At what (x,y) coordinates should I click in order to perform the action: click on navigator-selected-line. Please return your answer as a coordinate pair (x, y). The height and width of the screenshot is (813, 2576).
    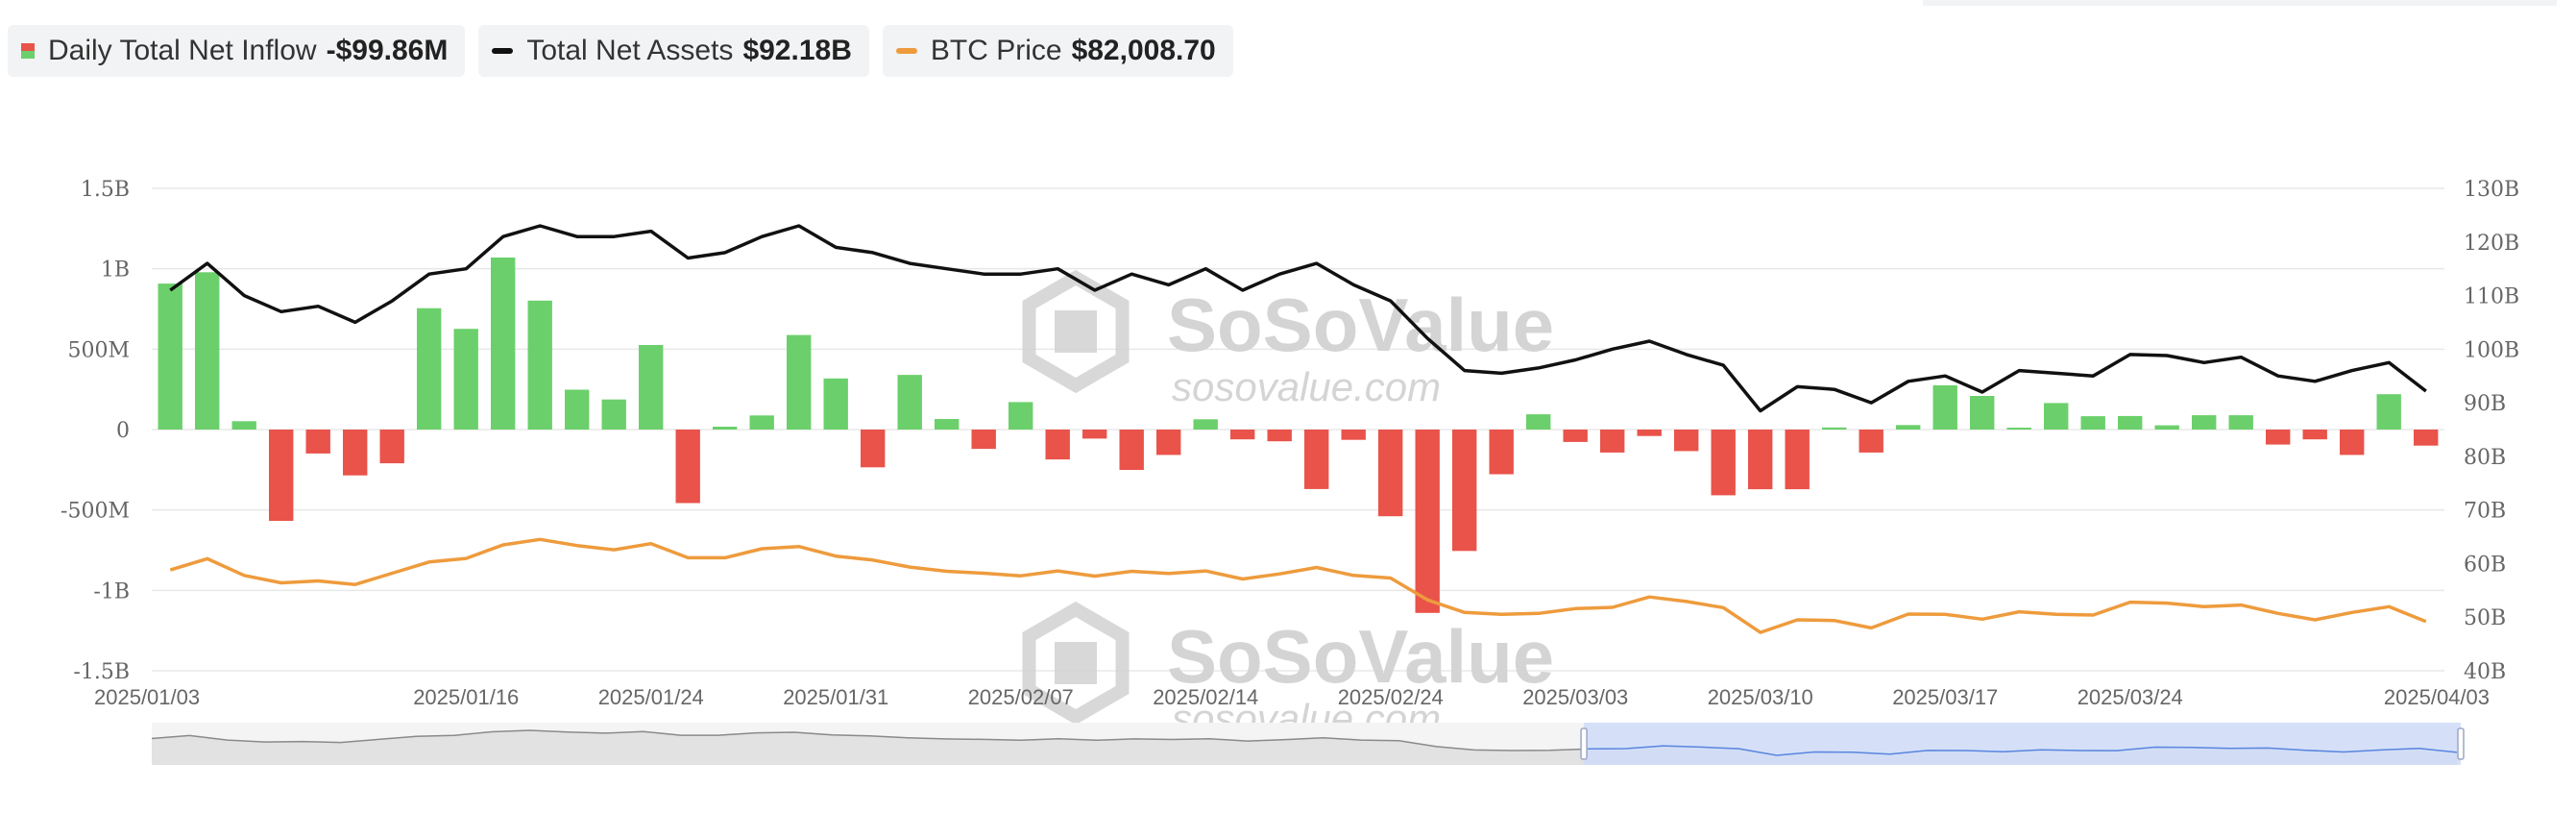
    Looking at the image, I should click on (2023, 750).